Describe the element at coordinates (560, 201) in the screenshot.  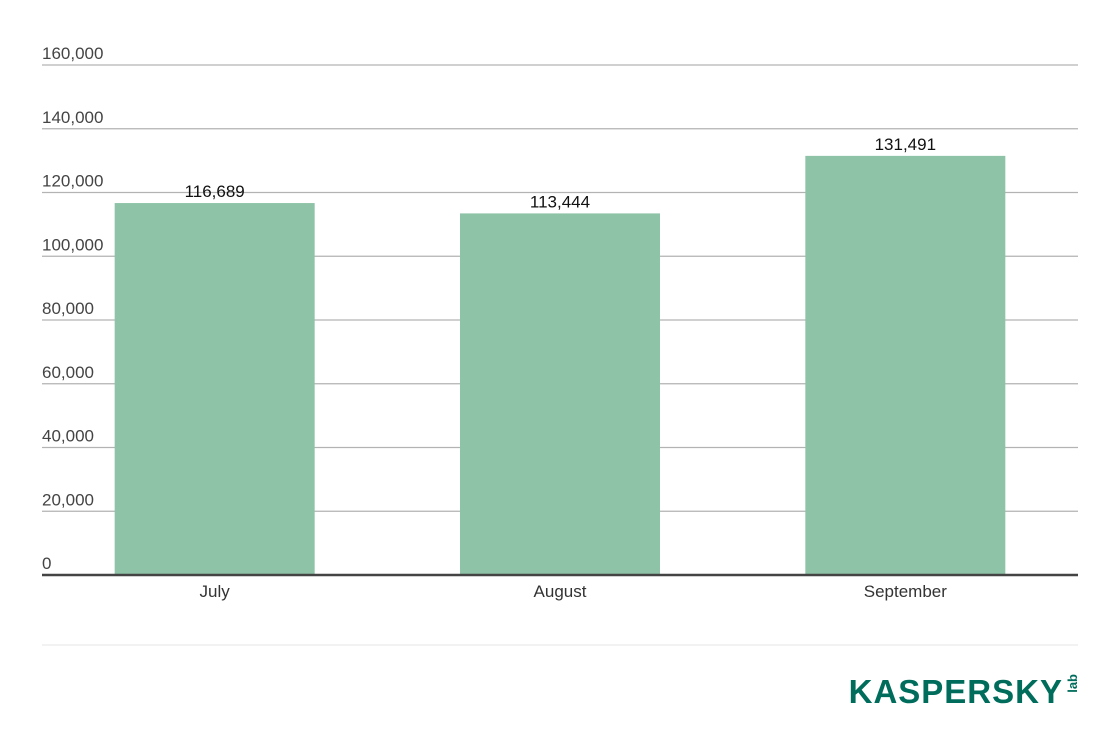
I see `data-label: 113,444` at that location.